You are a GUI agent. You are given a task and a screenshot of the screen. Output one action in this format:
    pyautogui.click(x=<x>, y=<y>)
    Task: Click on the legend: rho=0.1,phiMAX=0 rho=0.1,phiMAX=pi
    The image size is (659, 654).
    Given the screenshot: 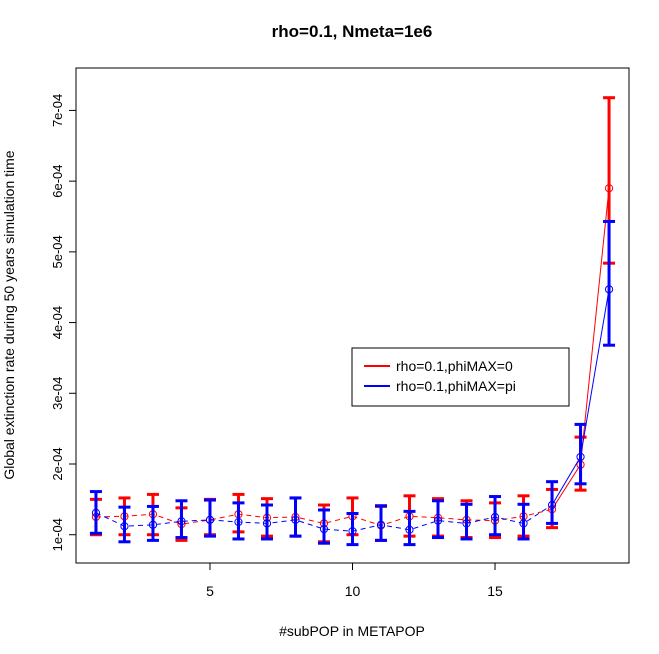 What is the action you would take?
    pyautogui.click(x=460, y=377)
    